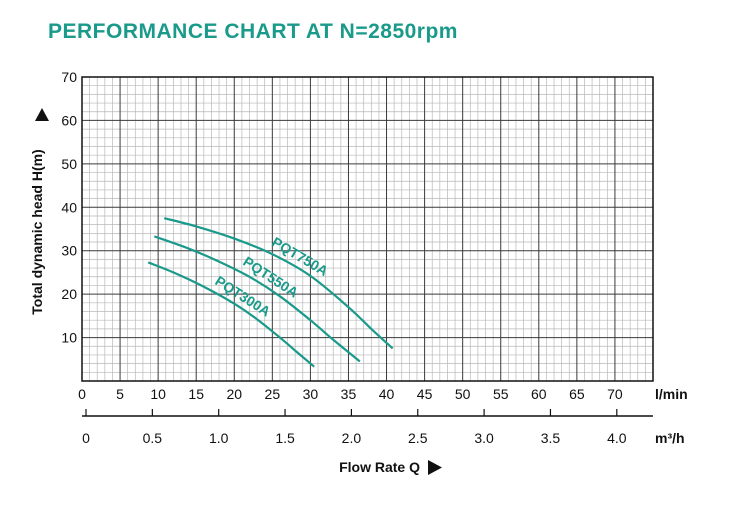 The image size is (737, 510). Describe the element at coordinates (153, 438) in the screenshot. I see `x2-tick-label: 0.5` at that location.